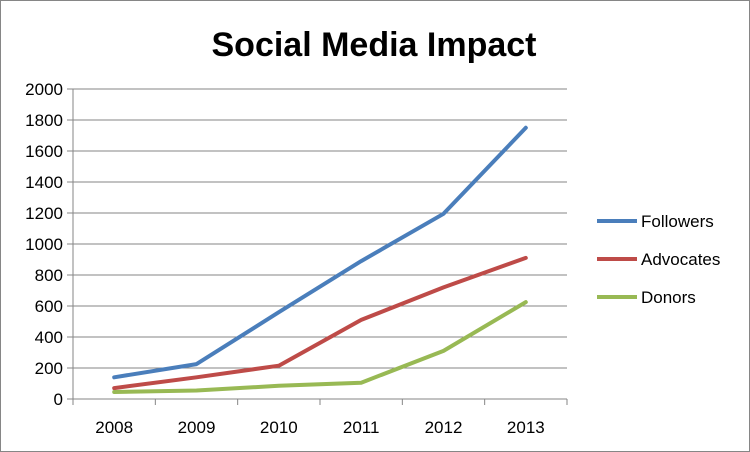 The height and width of the screenshot is (452, 750). I want to click on x-tick-label: 2011, so click(361, 427).